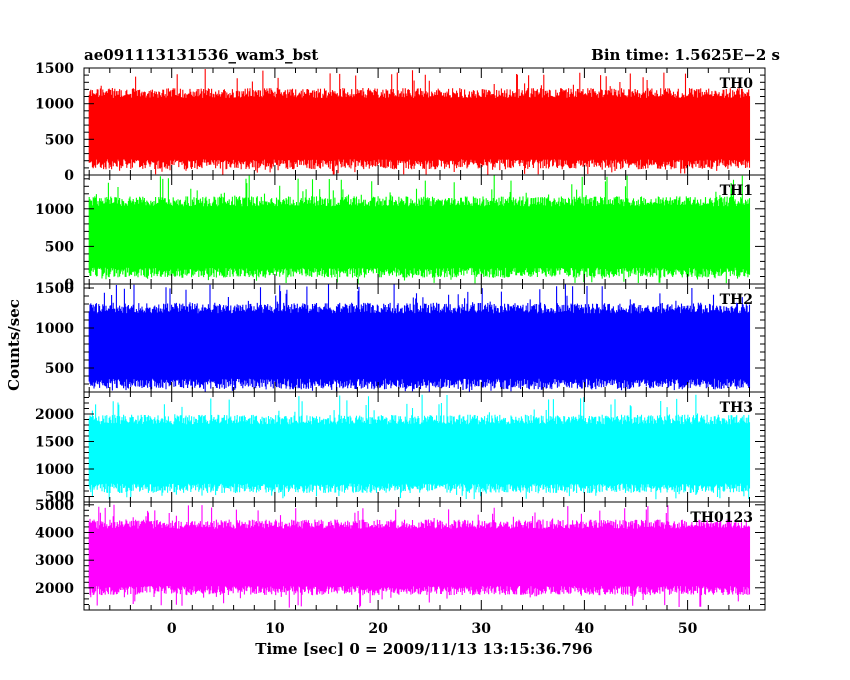  I want to click on panel-th0123-y-ticks, so click(424, 557).